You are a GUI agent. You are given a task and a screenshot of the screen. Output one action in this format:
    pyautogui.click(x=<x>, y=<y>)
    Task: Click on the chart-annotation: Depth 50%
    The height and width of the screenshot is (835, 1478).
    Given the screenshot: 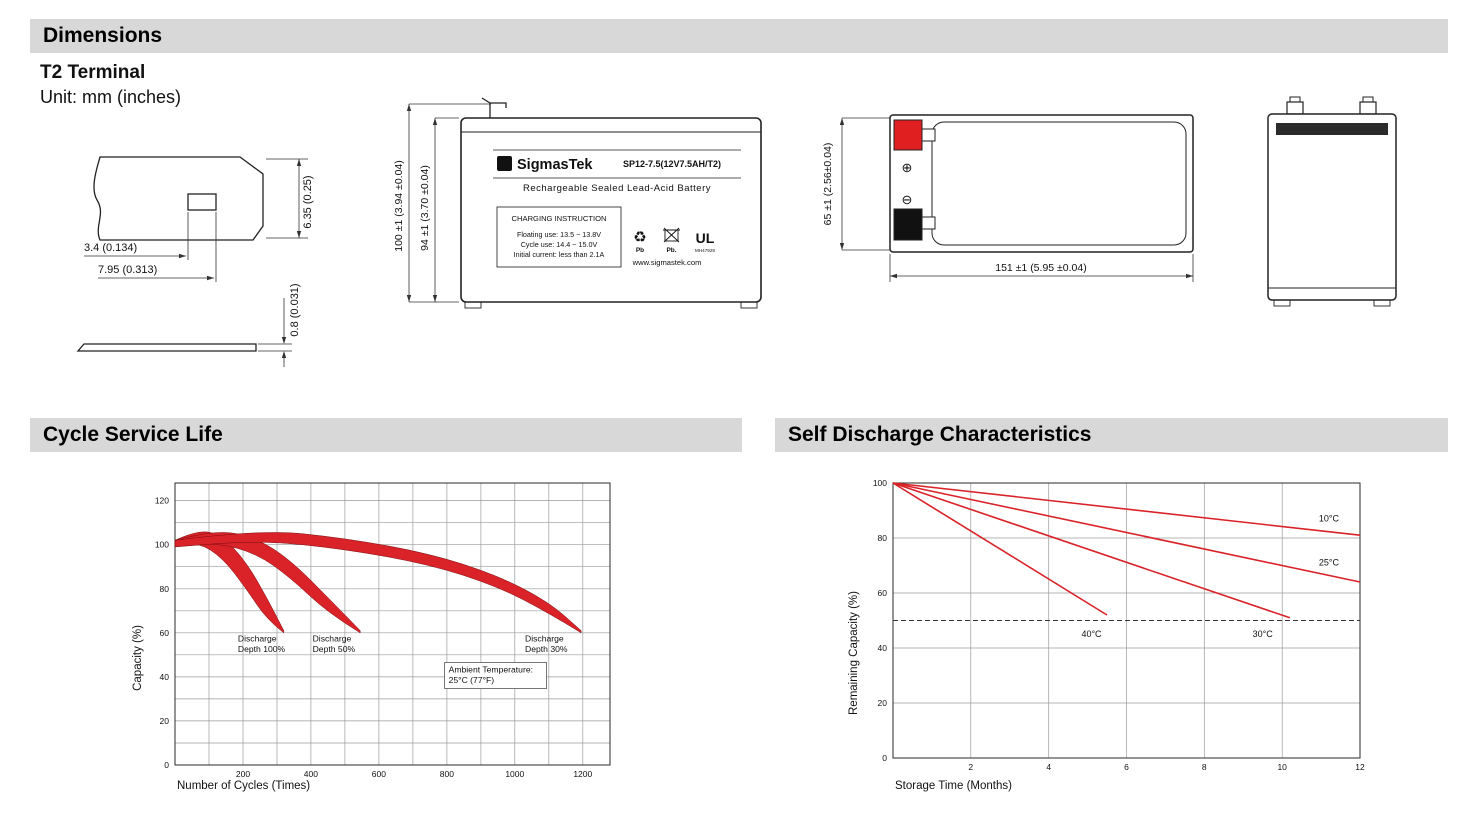 What is the action you would take?
    pyautogui.click(x=334, y=649)
    